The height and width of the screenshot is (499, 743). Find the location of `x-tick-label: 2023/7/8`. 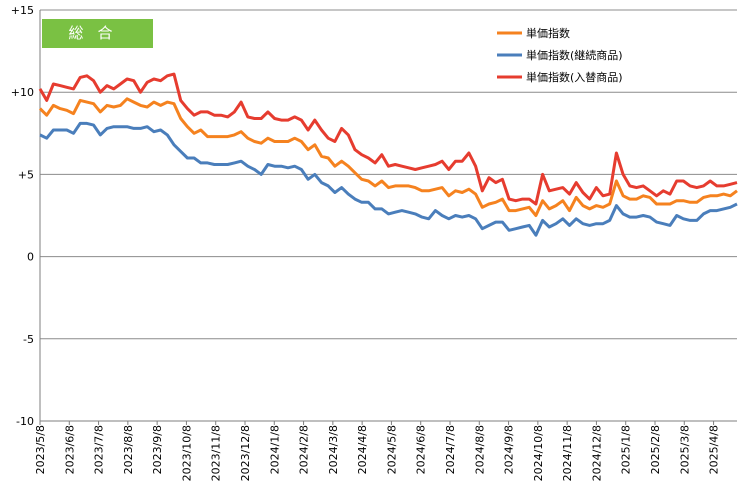

x-tick-label: 2023/7/8 is located at coordinates (99, 449).